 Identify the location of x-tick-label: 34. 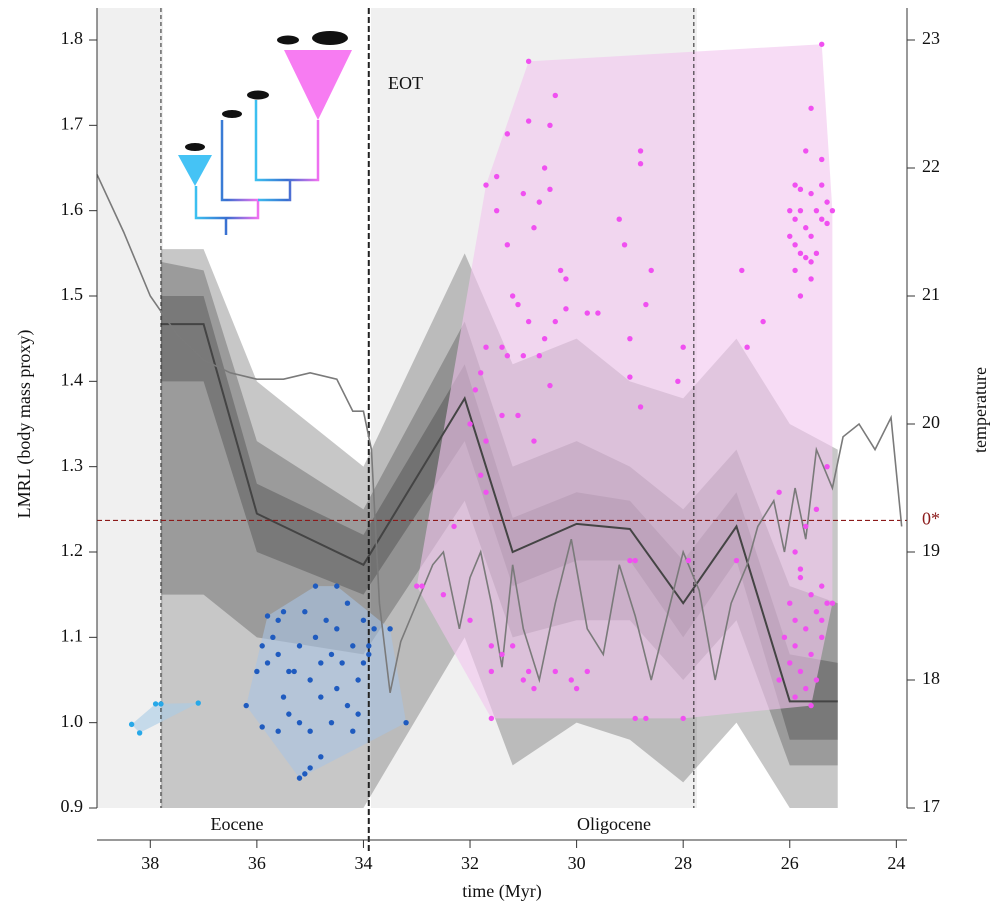
(363, 863).